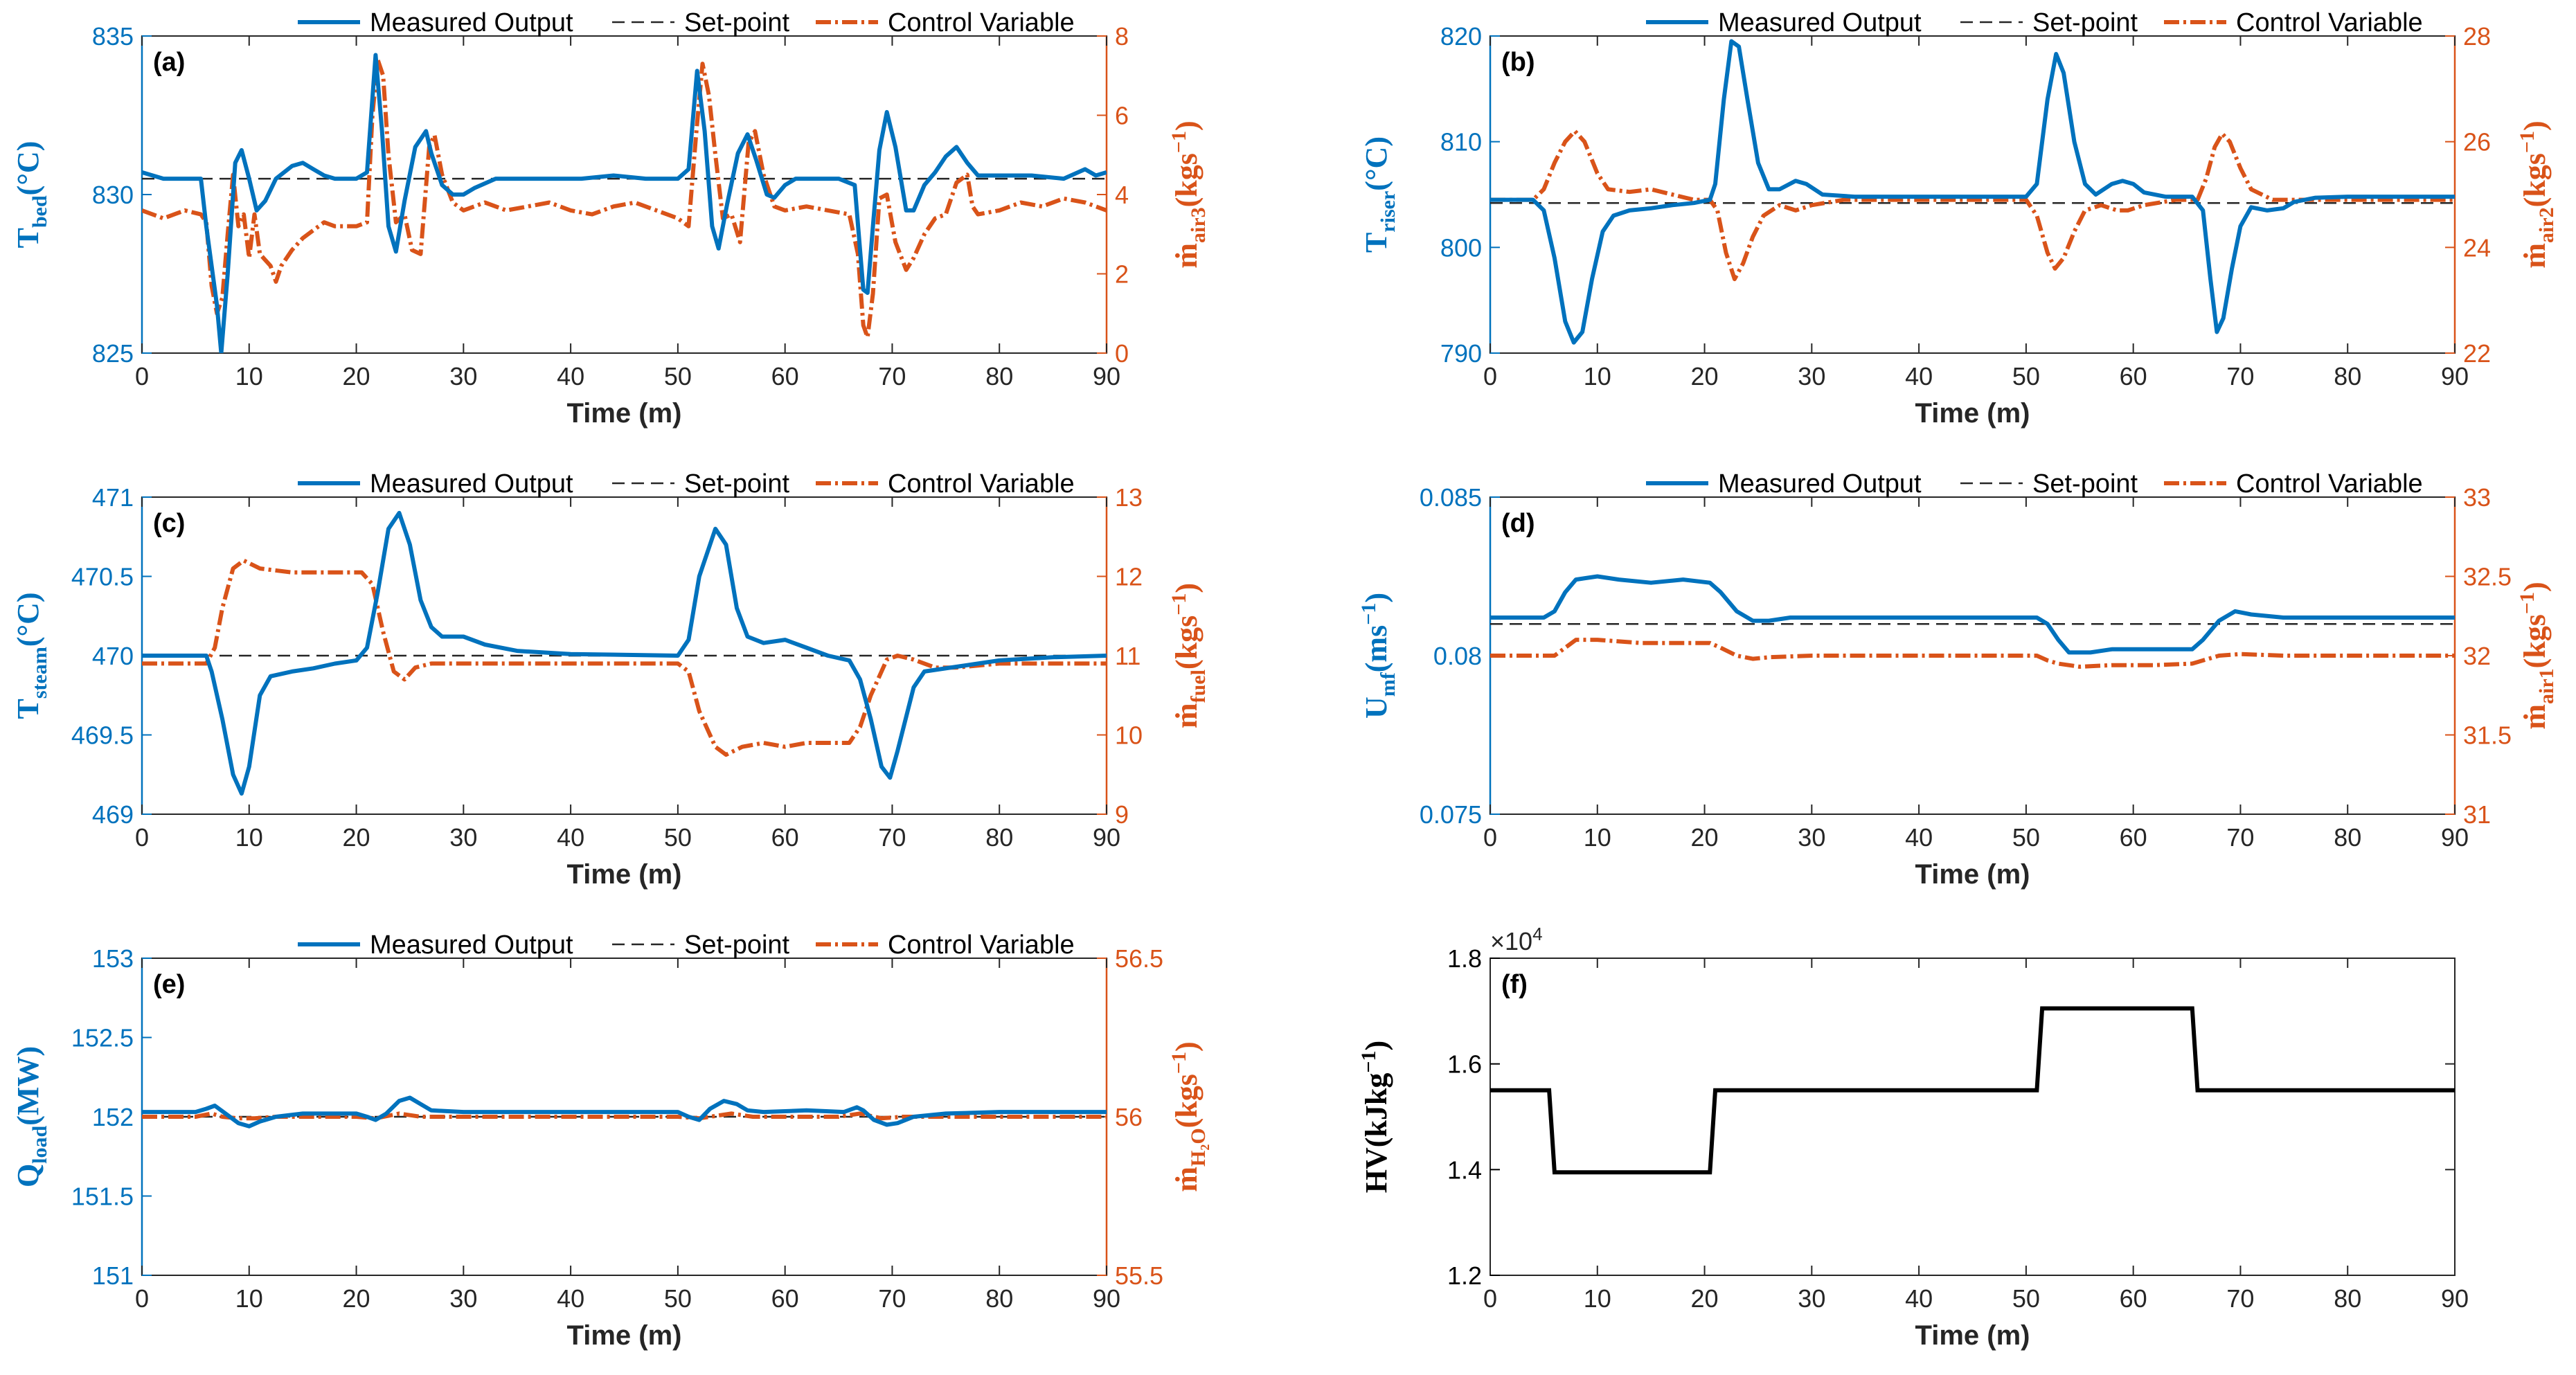 The width and height of the screenshot is (2576, 1375). What do you see at coordinates (1461, 142) in the screenshot?
I see `y-left-tick-label: 810` at bounding box center [1461, 142].